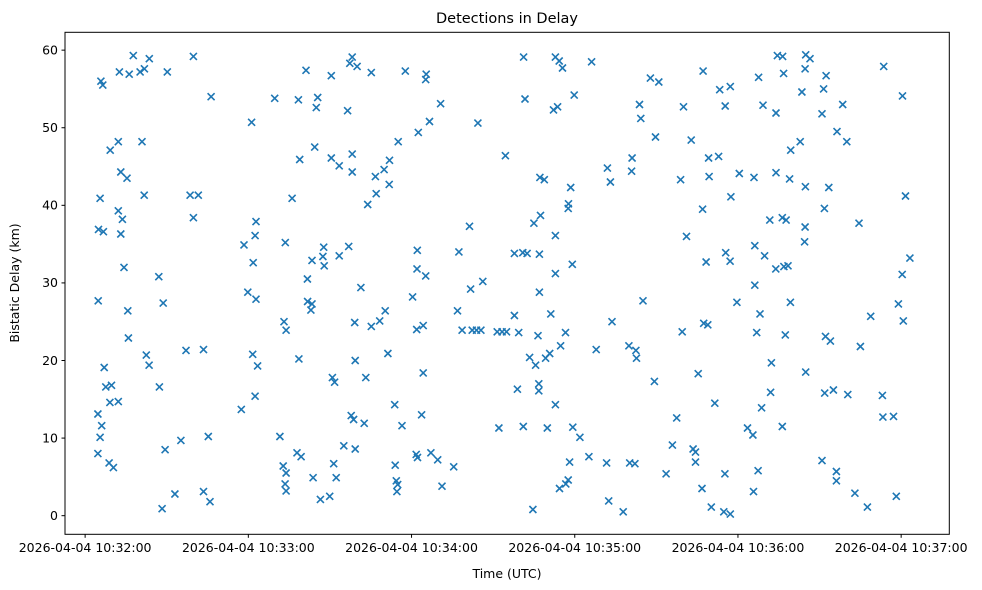  What do you see at coordinates (738, 547) in the screenshot?
I see `x-tick-label: 2026-04-04 10:36:00` at bounding box center [738, 547].